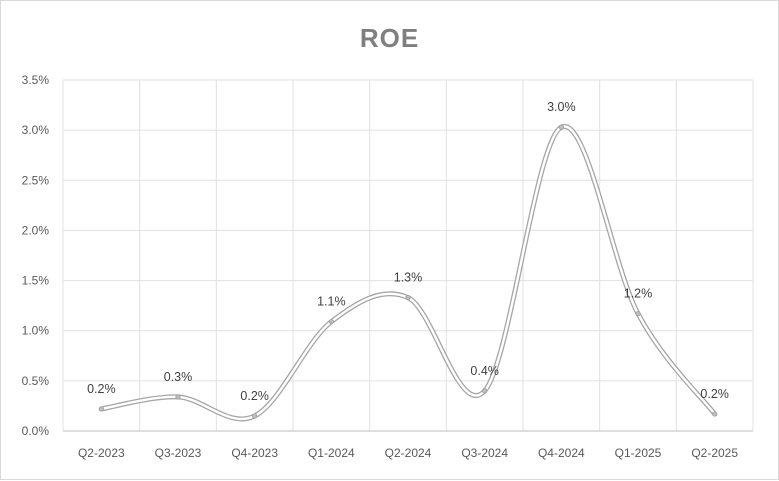 The width and height of the screenshot is (779, 481). What do you see at coordinates (561, 453) in the screenshot?
I see `x-tick-label: Q4-2024` at bounding box center [561, 453].